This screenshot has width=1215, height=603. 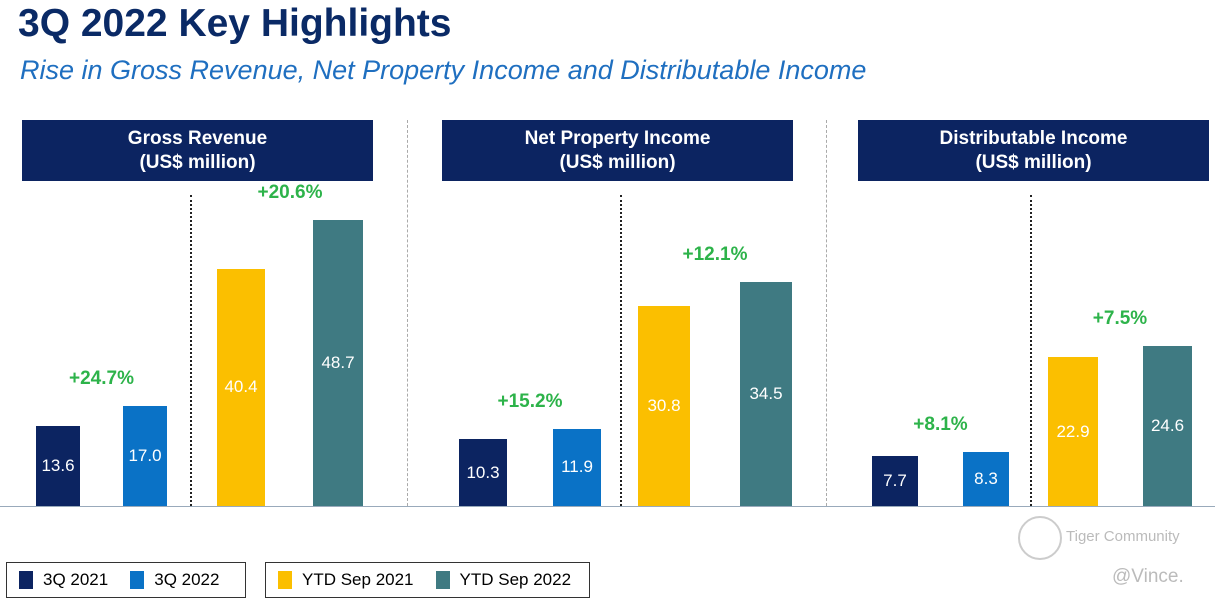 I want to click on bar-value-label: 10.3, so click(x=483, y=472).